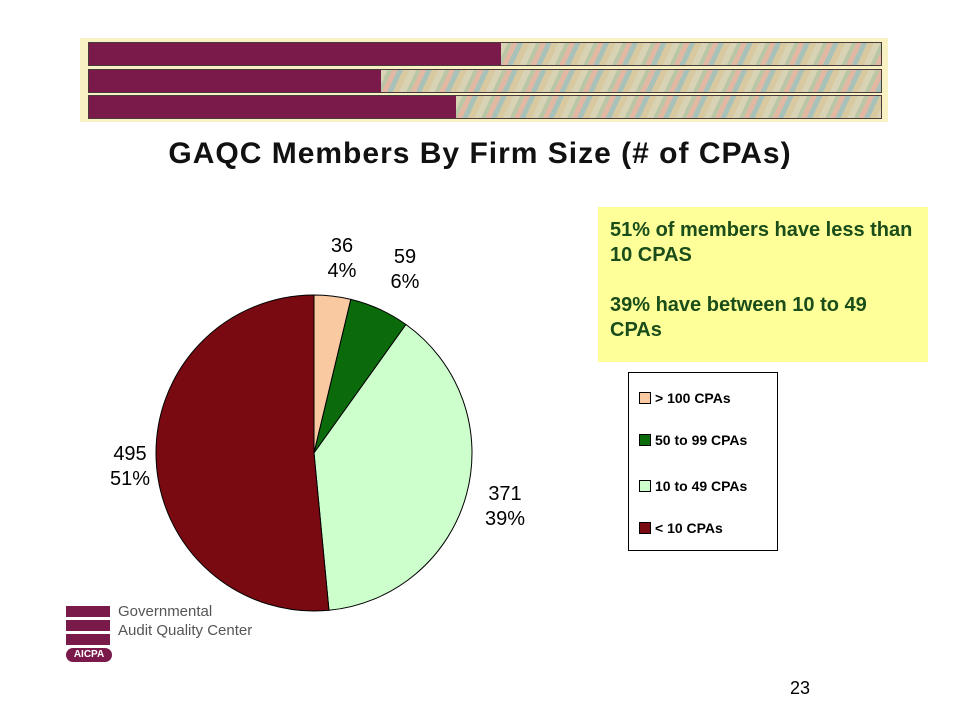  I want to click on legend-item-10-49: 10 to 49 CPAs, so click(693, 486).